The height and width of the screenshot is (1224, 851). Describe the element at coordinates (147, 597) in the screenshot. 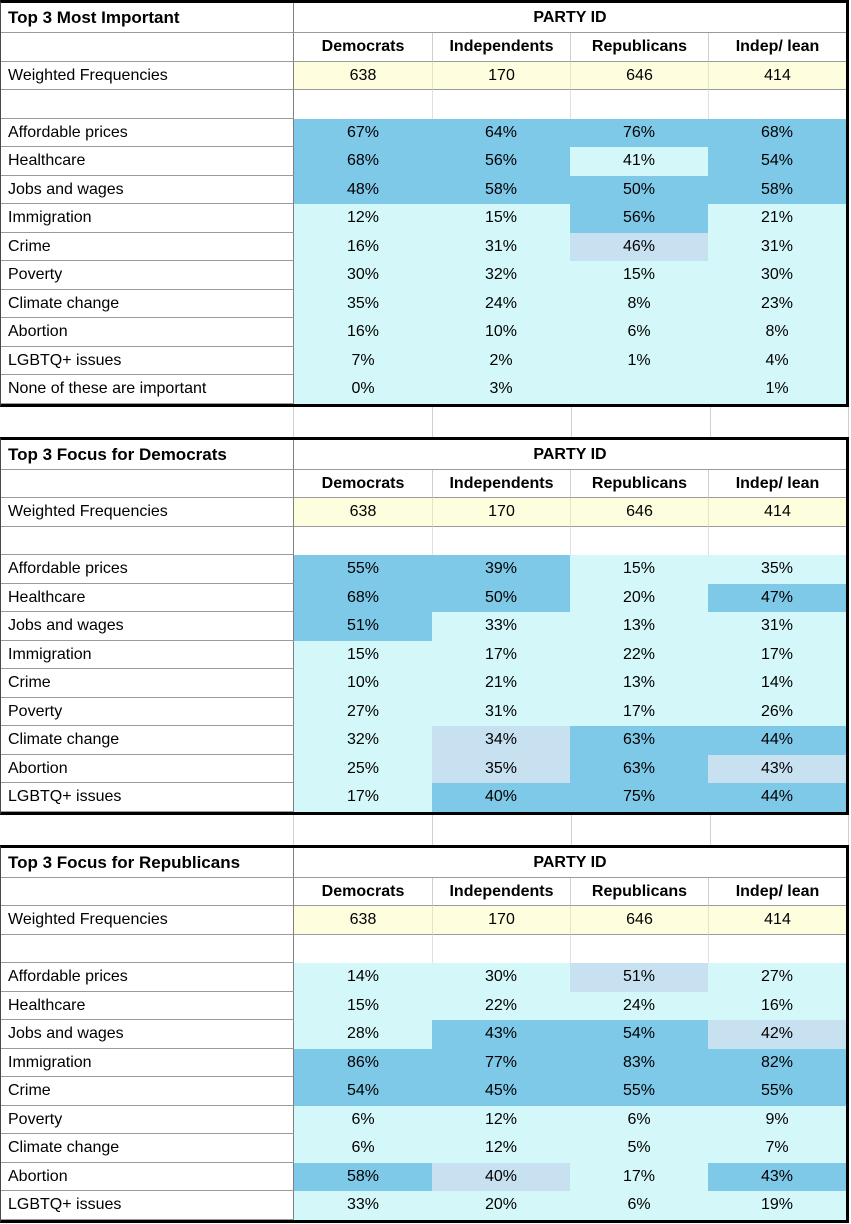

I see `row-label: Healthcare` at that location.